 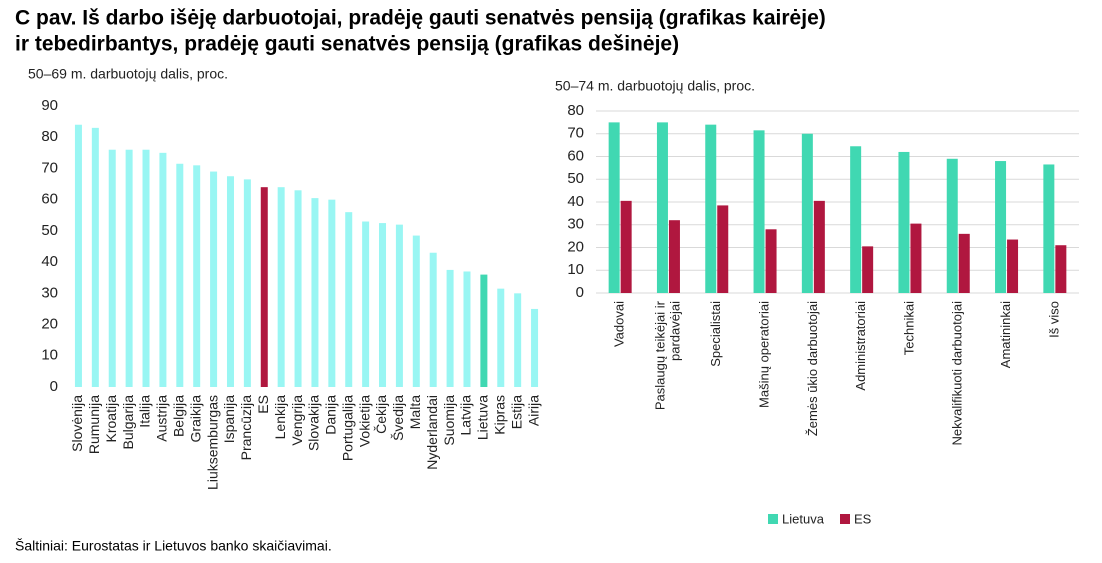 I want to click on x-tick-label: Rumunija, so click(x=94, y=424).